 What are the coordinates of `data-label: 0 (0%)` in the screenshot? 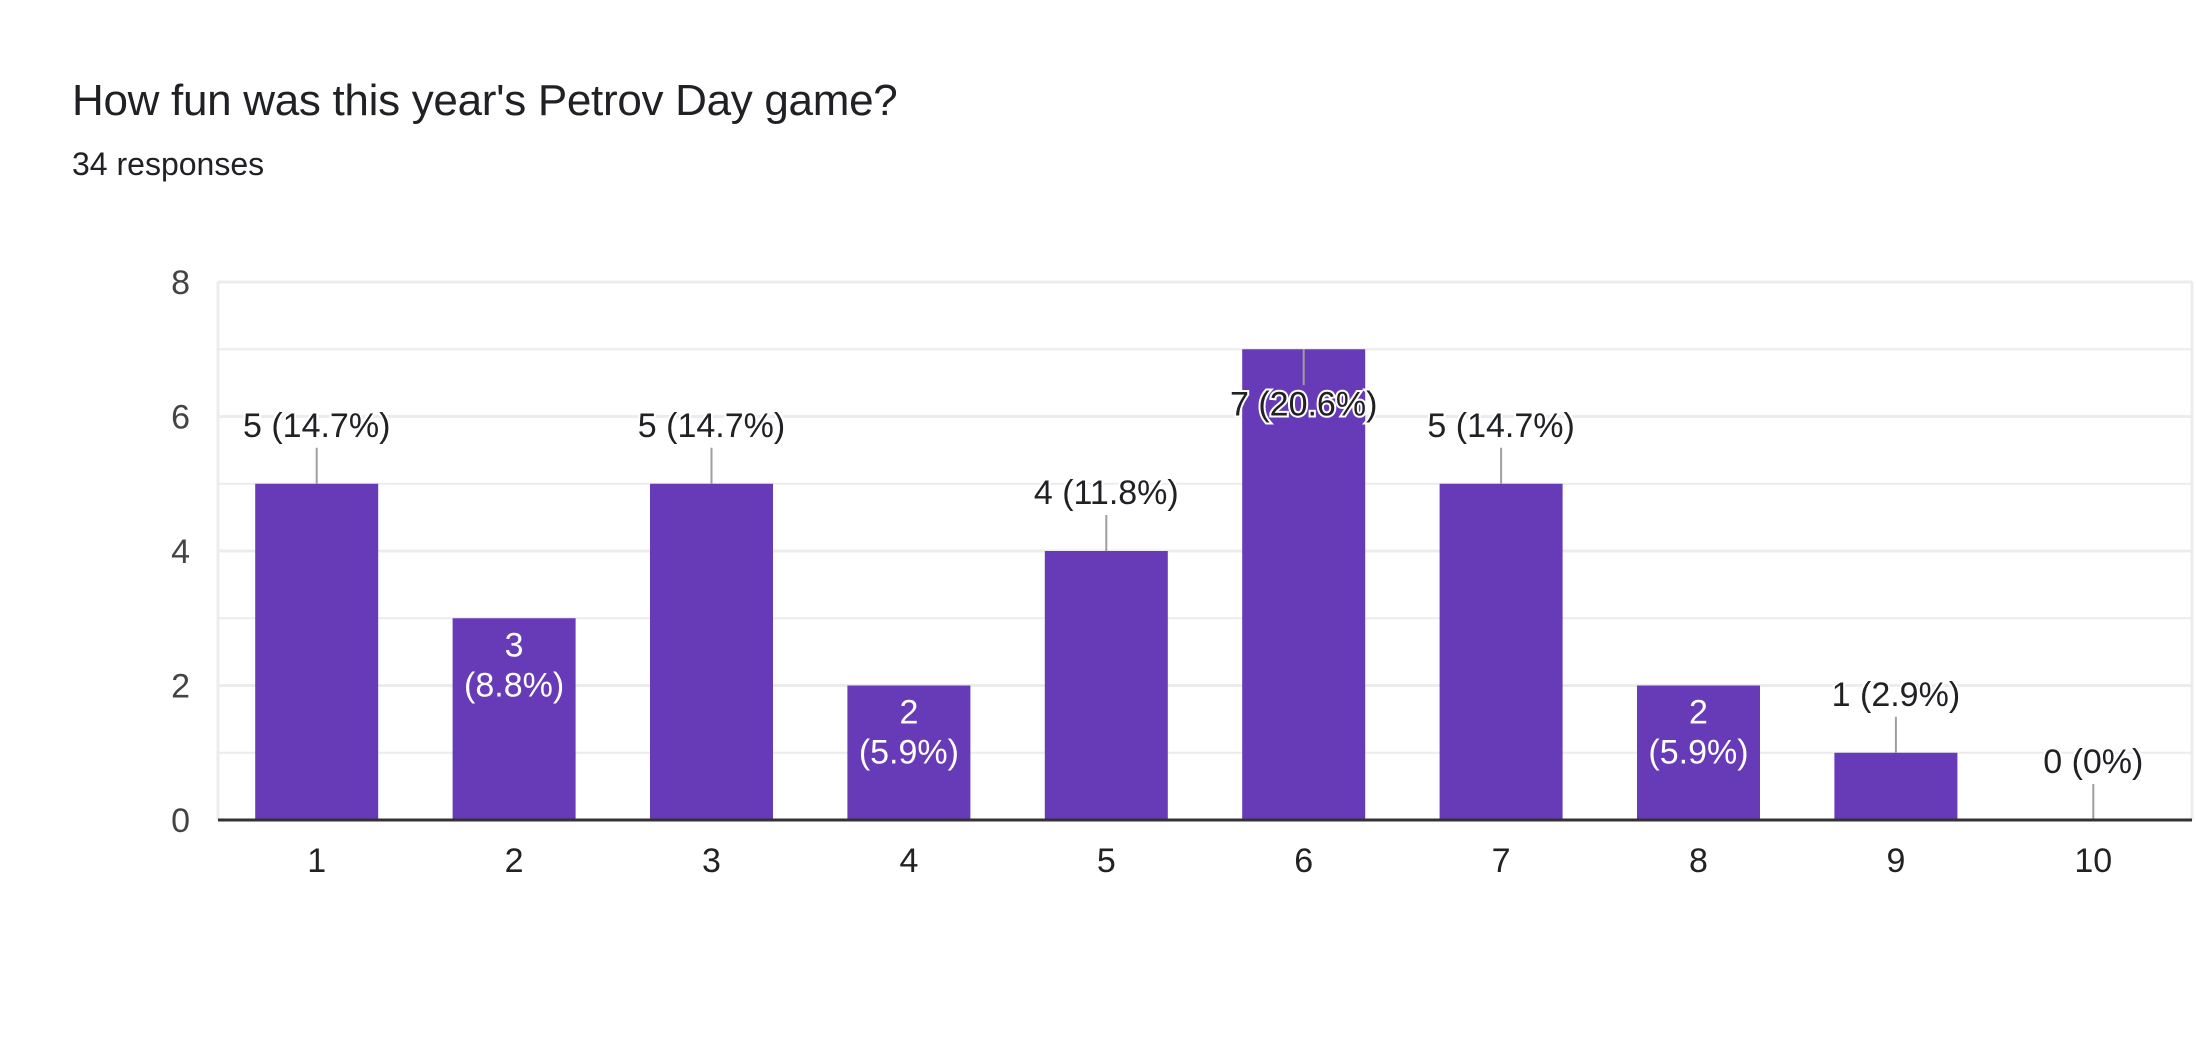 It's located at (2093, 762).